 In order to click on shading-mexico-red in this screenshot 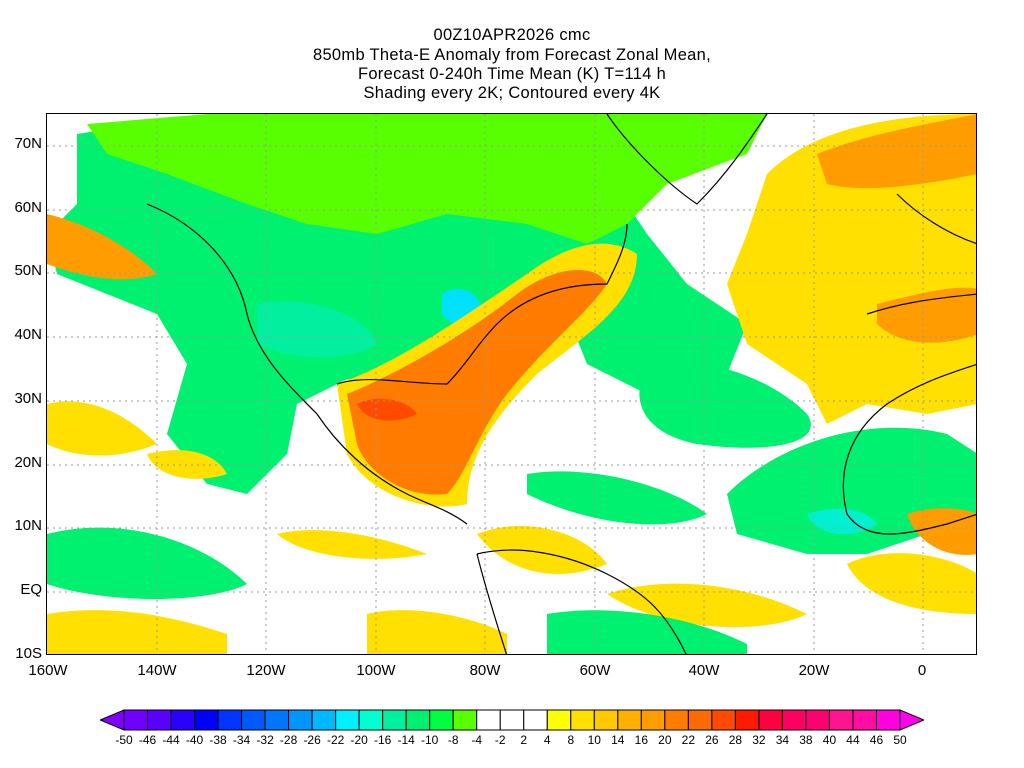, I will do `click(387, 409)`.